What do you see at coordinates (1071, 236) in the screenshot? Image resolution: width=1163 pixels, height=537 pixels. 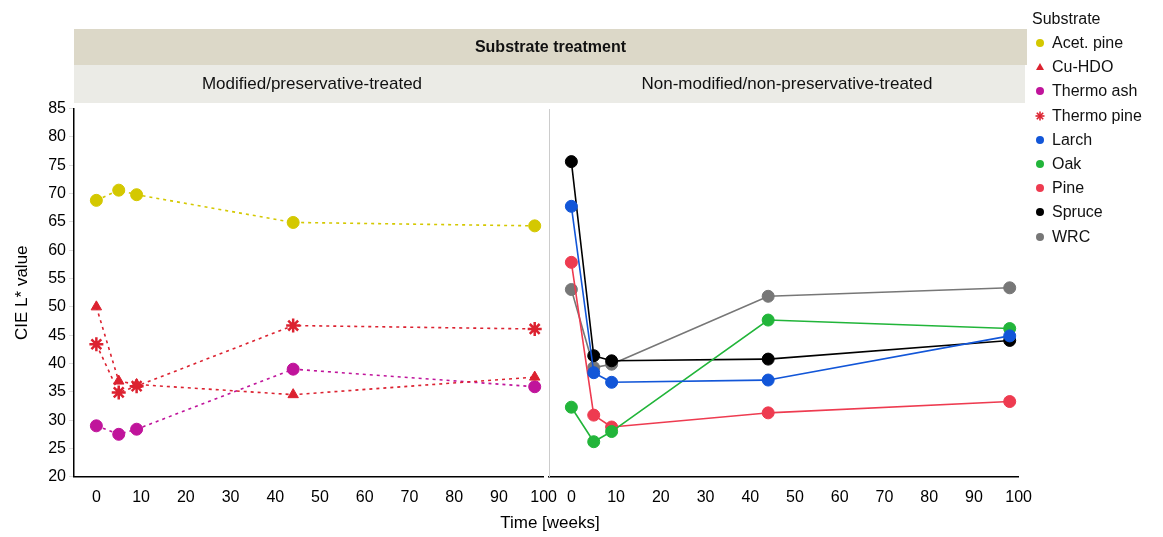 I see `legend-label: WRC` at bounding box center [1071, 236].